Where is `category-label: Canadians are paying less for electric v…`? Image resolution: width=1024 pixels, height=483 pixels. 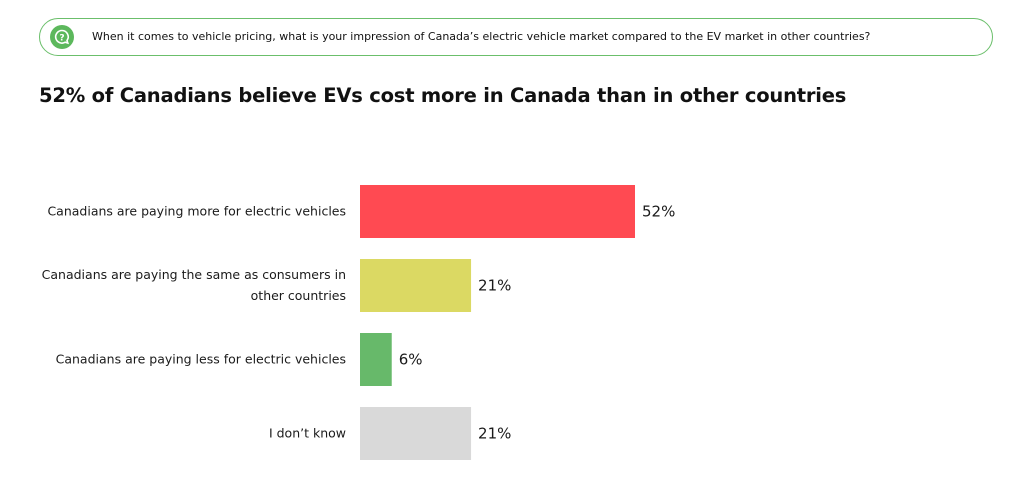 category-label: Canadians are paying less for electric v… is located at coordinates (201, 359).